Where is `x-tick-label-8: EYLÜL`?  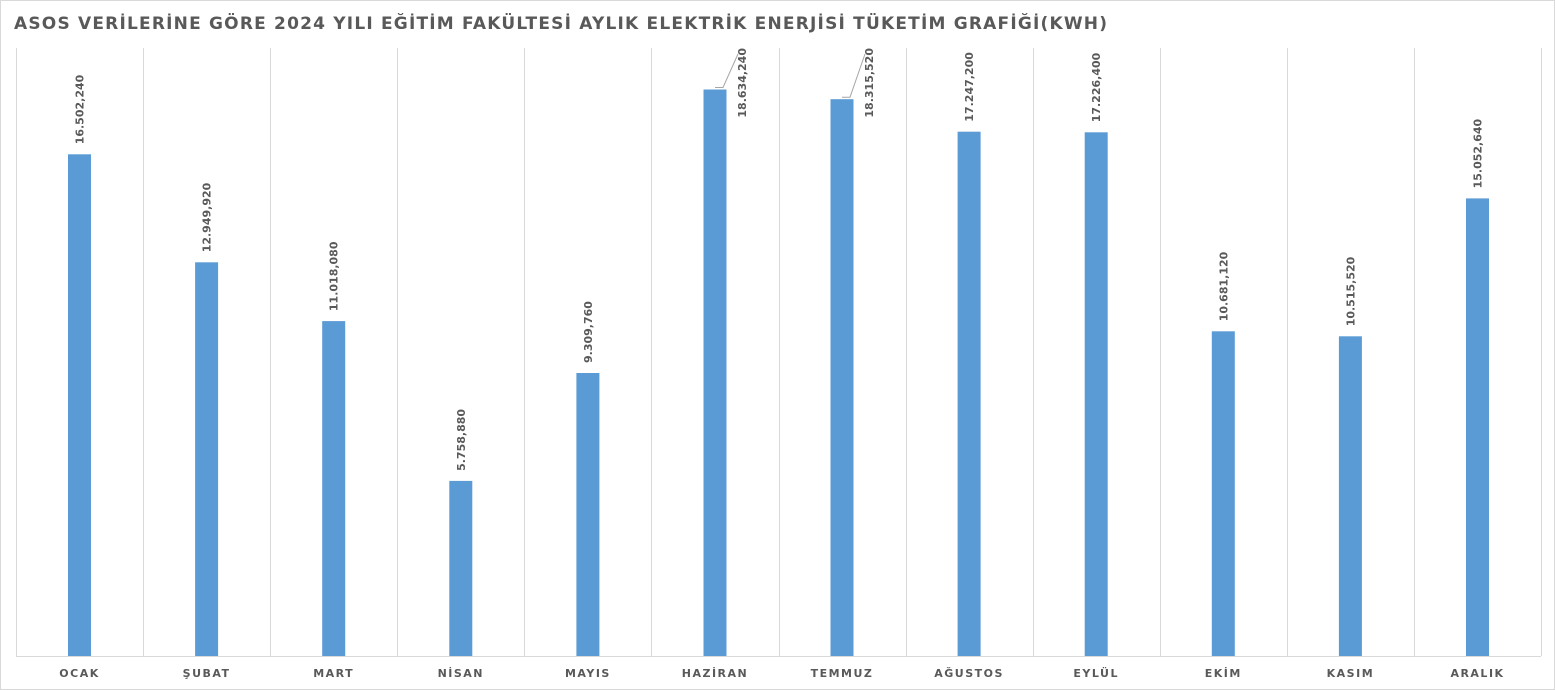 x-tick-label-8: EYLÜL is located at coordinates (1096, 673).